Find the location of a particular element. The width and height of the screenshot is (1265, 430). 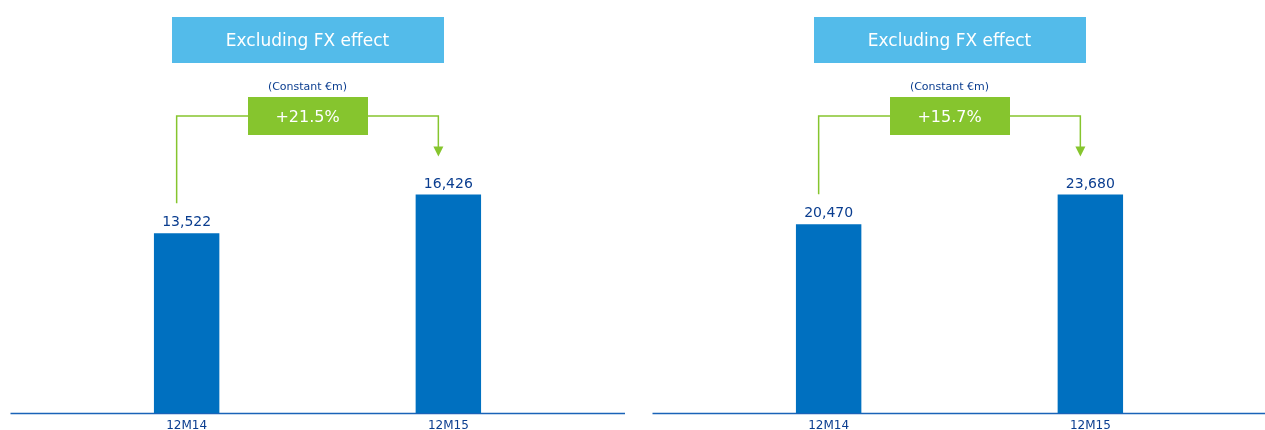

text: +15.7% is located at coordinates (949, 116).